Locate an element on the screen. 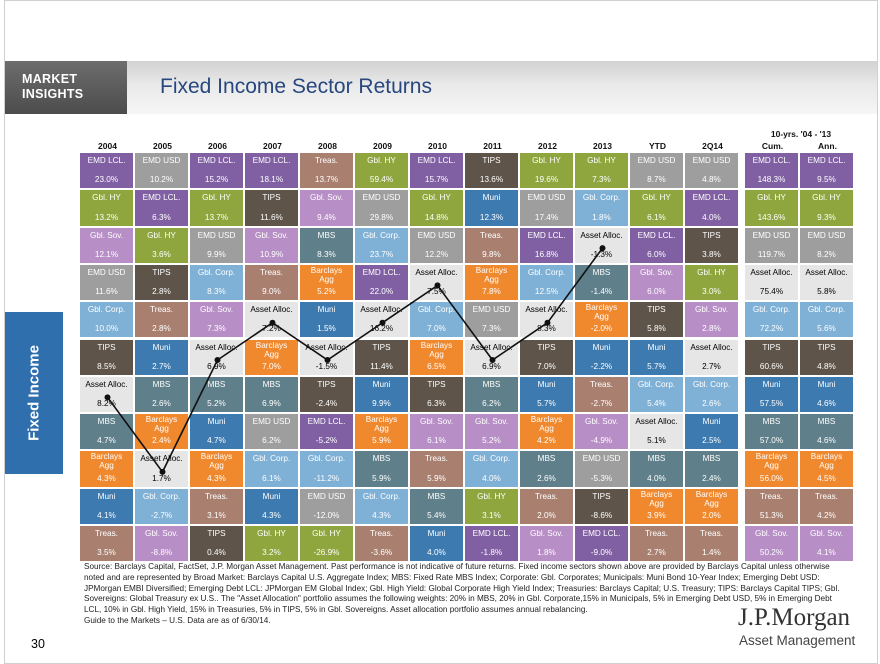  cell-3-2: Gbl. HY 3.6% is located at coordinates (162, 246).